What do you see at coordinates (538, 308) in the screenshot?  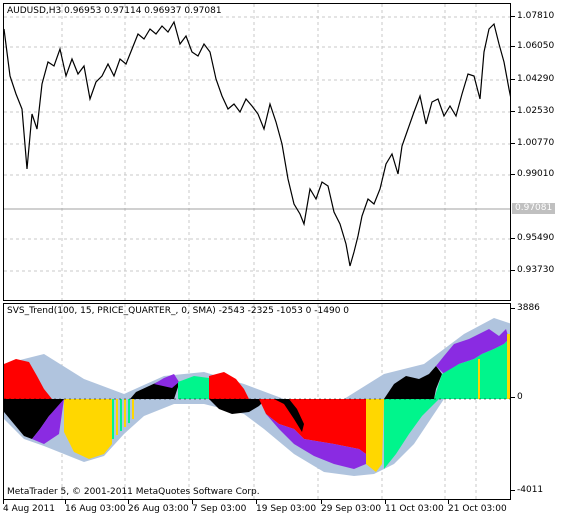 I see `indicator-tick: 3886` at bounding box center [538, 308].